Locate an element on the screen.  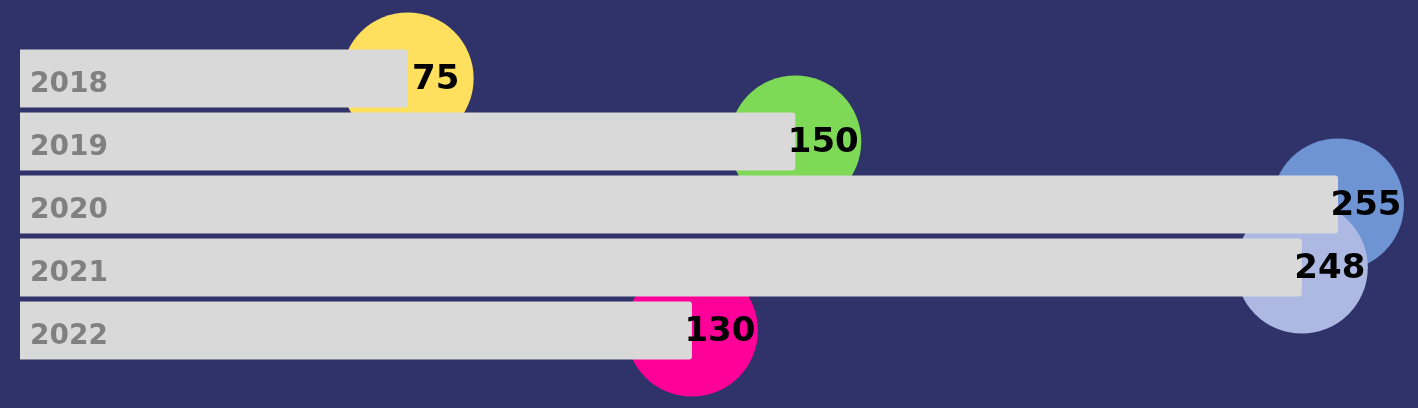
y-tick-label: 2018 is located at coordinates (69, 82).